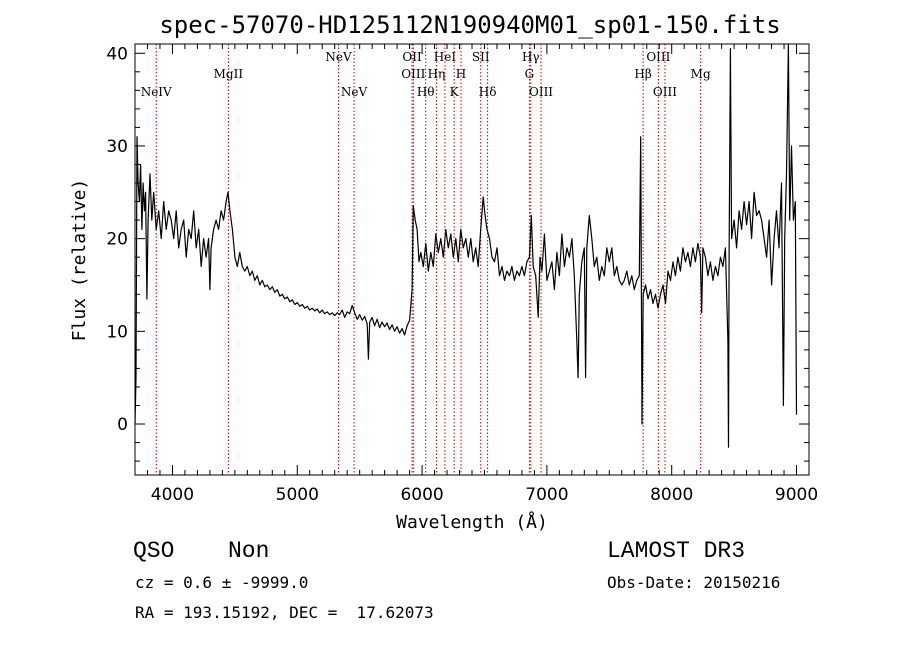 The height and width of the screenshot is (649, 900). I want to click on line-label: G, so click(530, 74).